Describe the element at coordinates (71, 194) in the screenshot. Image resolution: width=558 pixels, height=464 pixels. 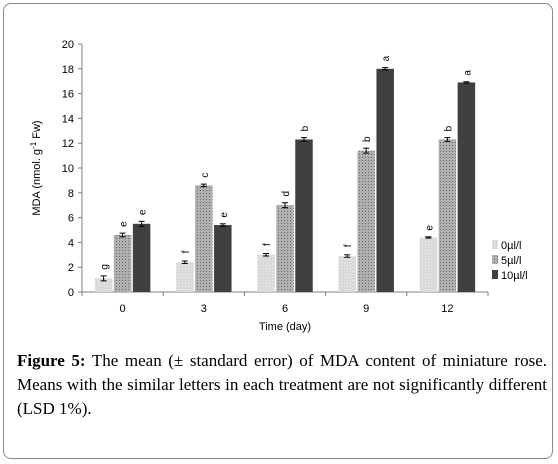
I see `y-tick-label: 8` at that location.